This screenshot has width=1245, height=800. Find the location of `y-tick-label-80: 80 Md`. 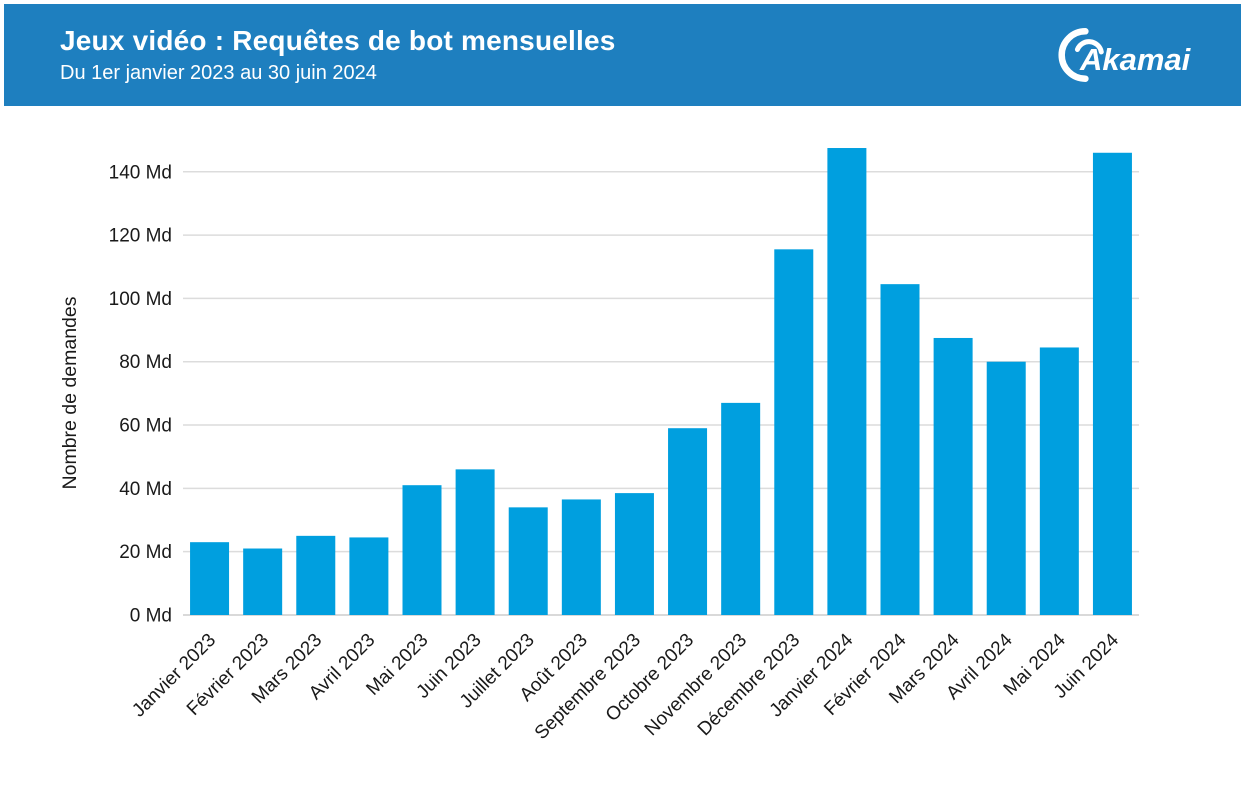

y-tick-label-80: 80 Md is located at coordinates (145, 362).